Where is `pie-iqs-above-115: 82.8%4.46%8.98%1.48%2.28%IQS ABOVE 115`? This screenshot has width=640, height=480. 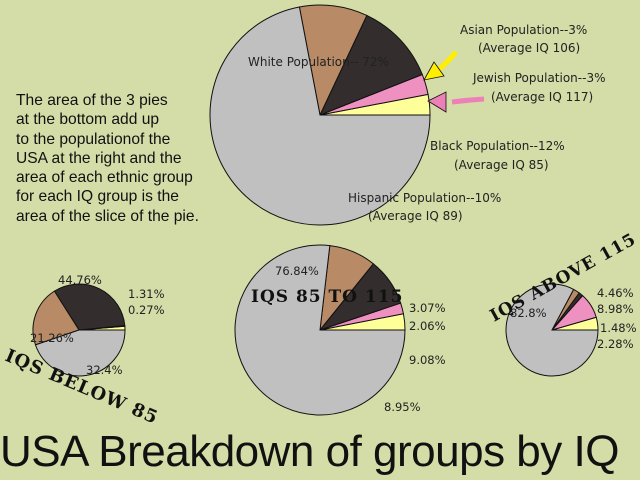 pie-iqs-above-115: 82.8%4.46%8.98%1.48%2.28%IQS ABOVE 115 is located at coordinates (563, 303).